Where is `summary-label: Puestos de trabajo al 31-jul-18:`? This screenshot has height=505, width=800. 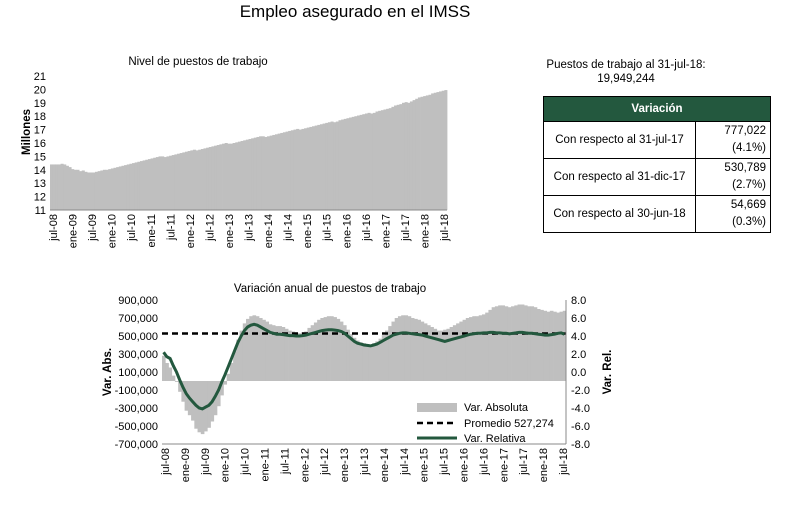 summary-label: Puestos de trabajo al 31-jul-18: is located at coordinates (626, 65).